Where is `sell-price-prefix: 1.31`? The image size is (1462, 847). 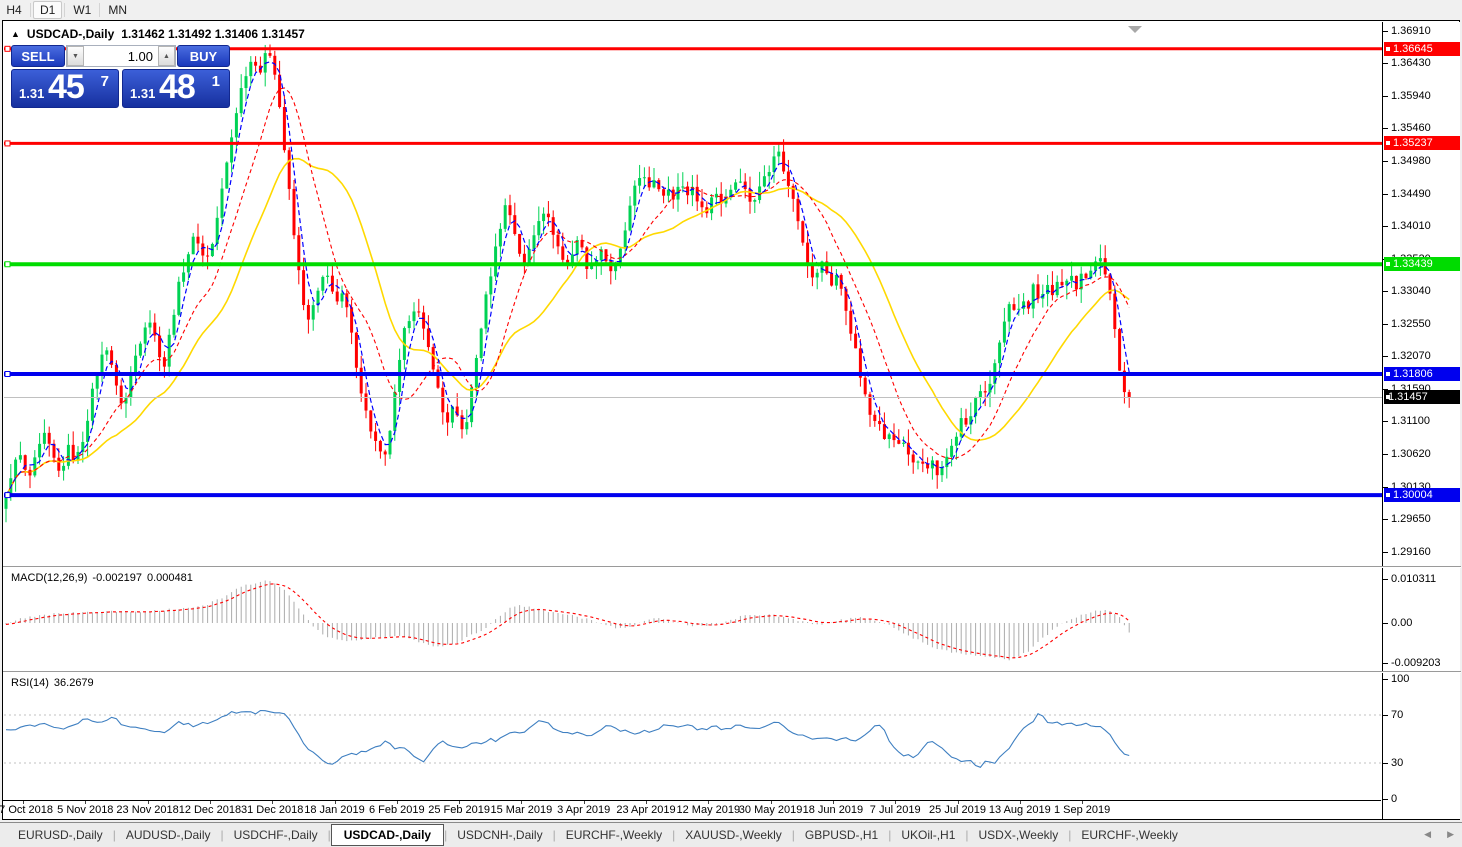
sell-price-prefix: 1.31 is located at coordinates (32, 93).